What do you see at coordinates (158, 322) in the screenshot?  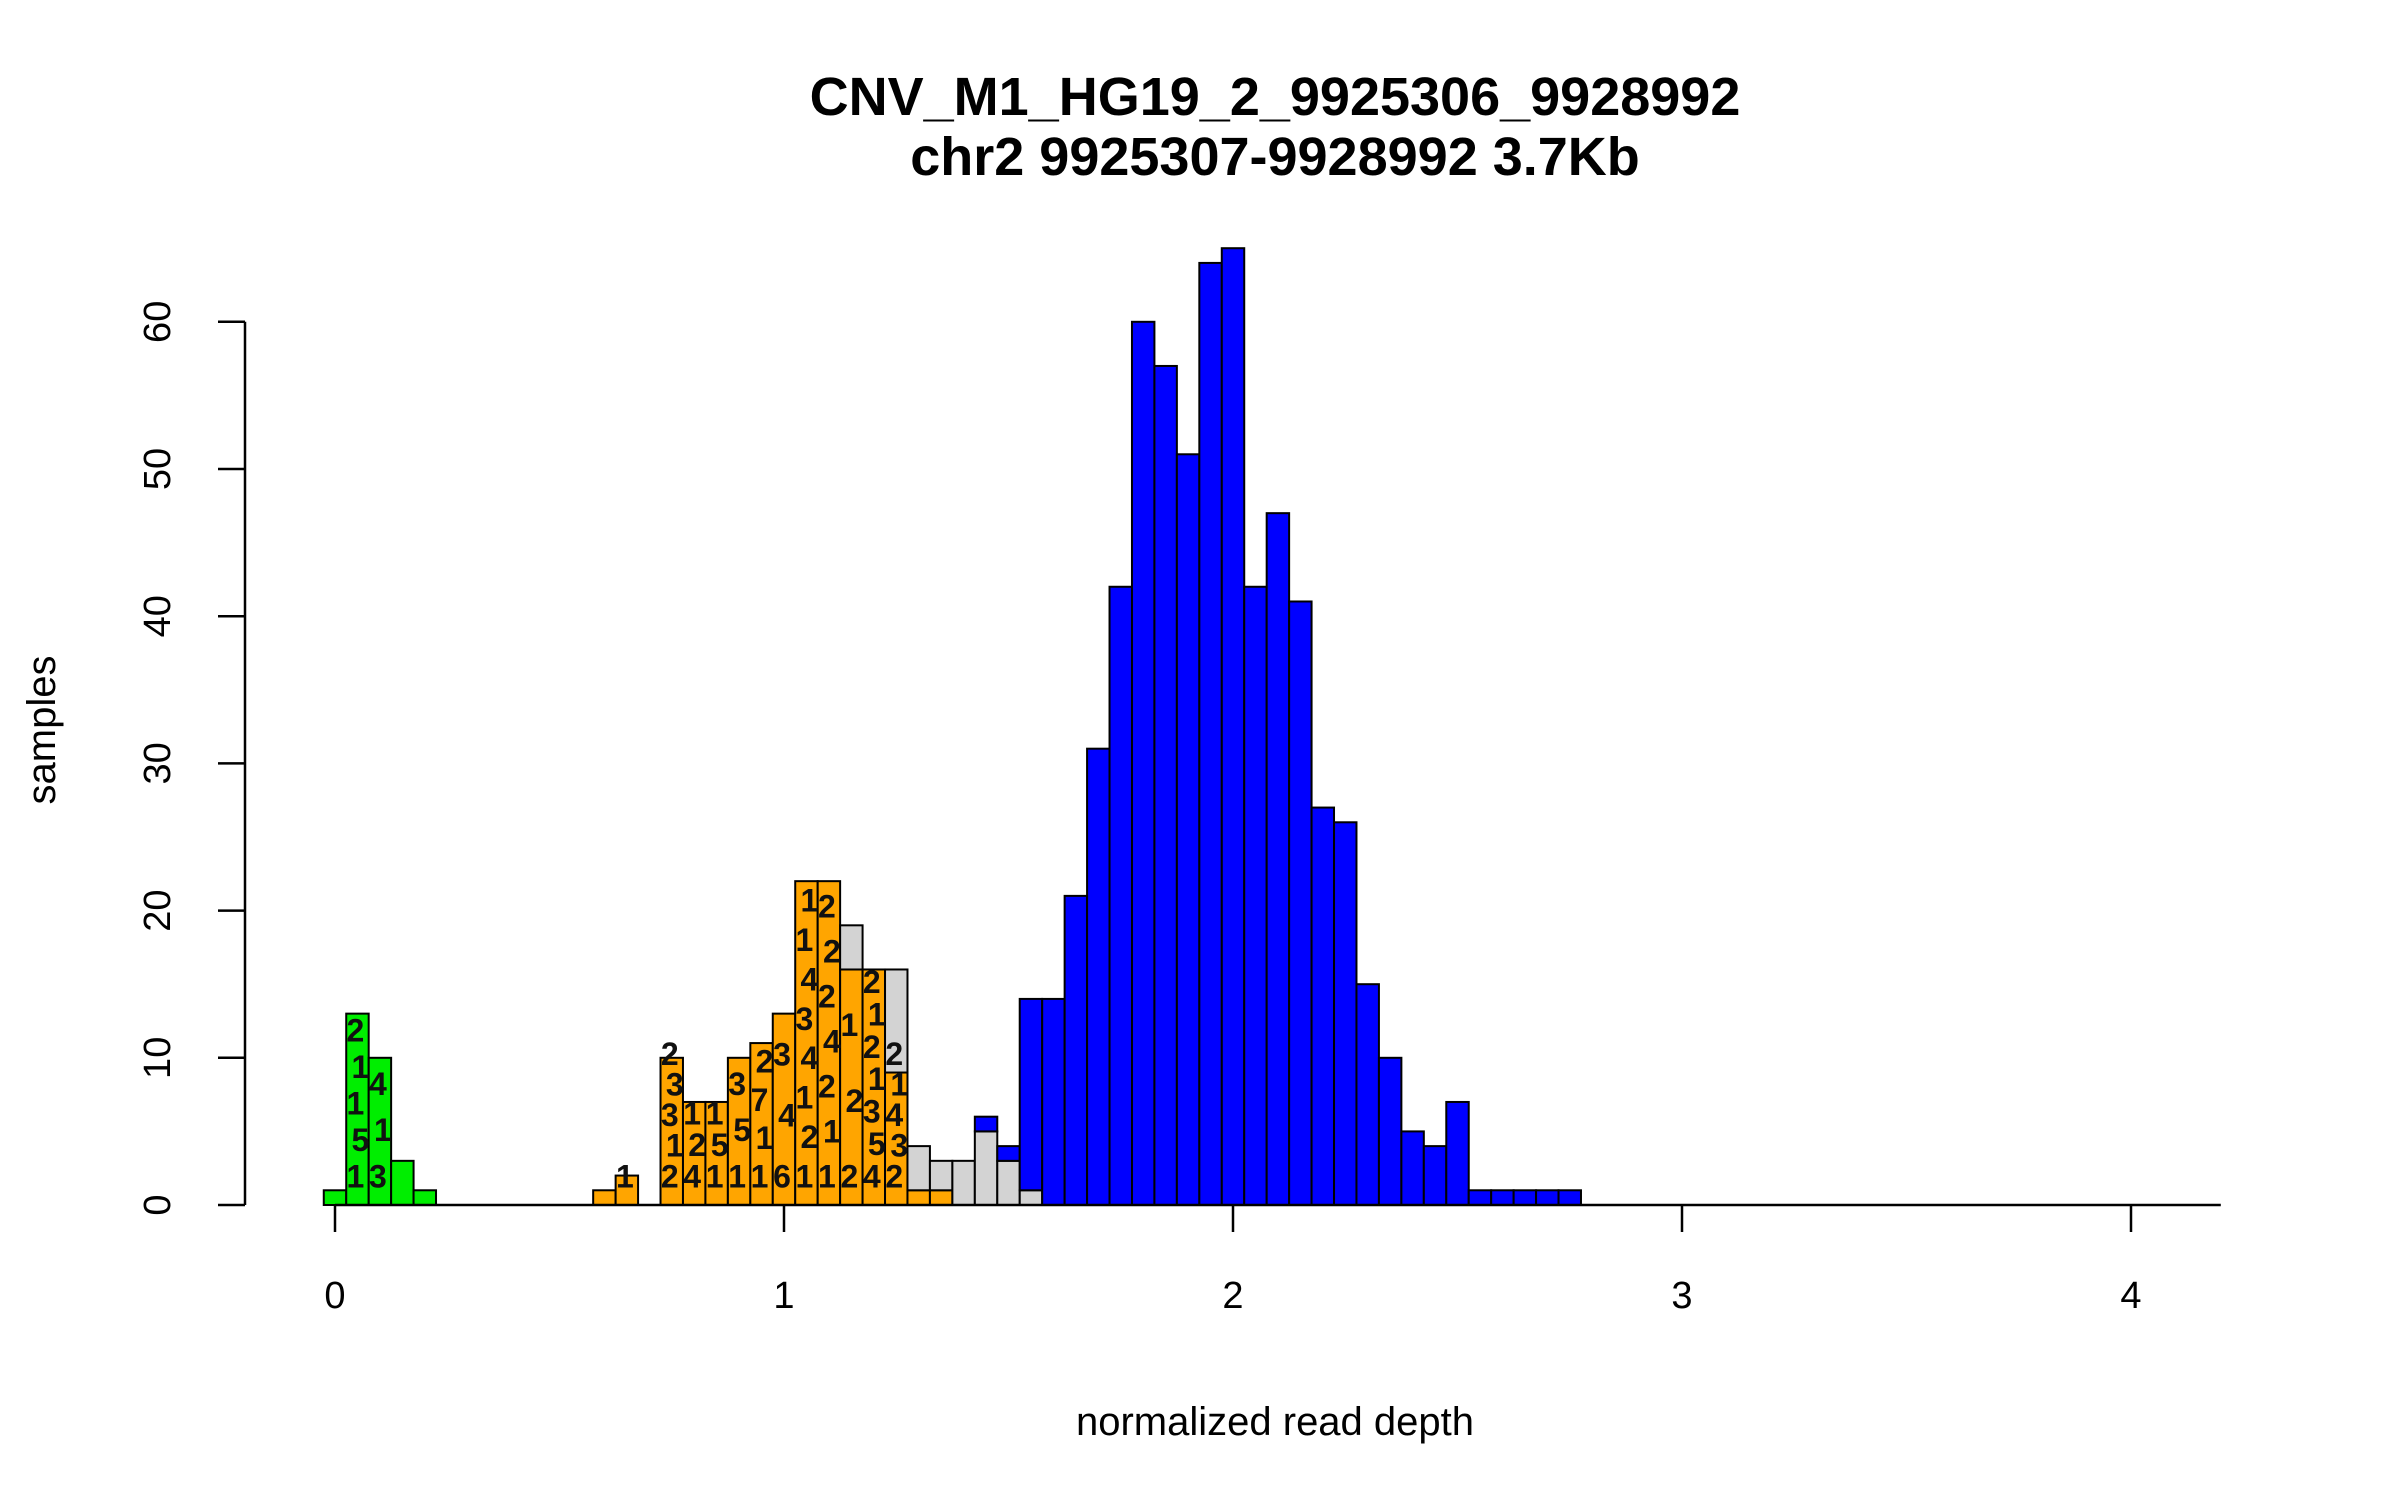 I see `y-tick-label: 60` at bounding box center [158, 322].